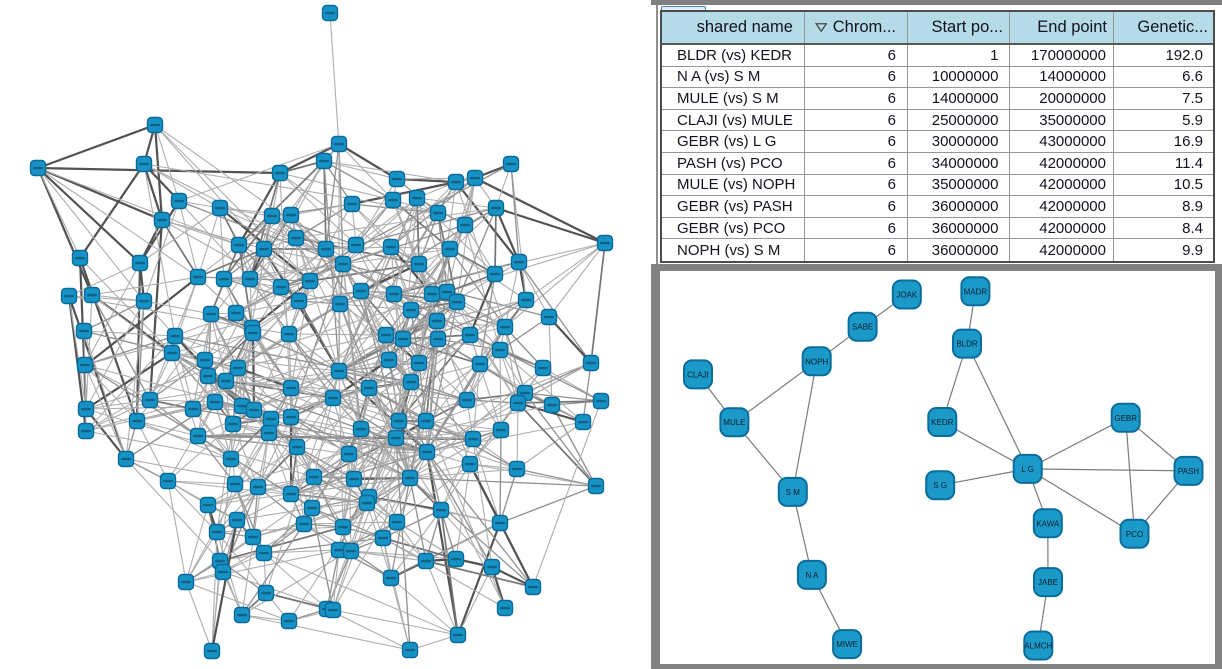 The height and width of the screenshot is (669, 1222). Describe the element at coordinates (1125, 418) in the screenshot. I see `svg-text: GEBR` at that location.